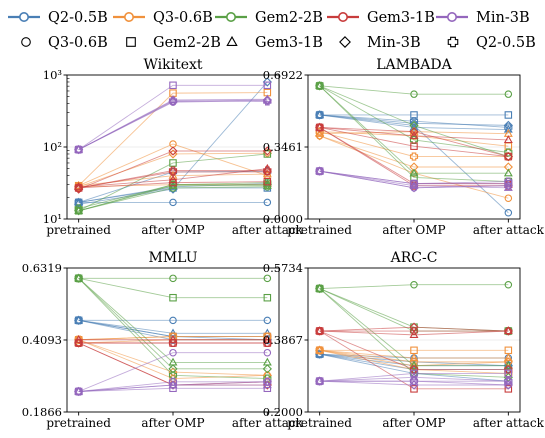  I want to click on y-tick-label: 0.6319, so click(42, 268).